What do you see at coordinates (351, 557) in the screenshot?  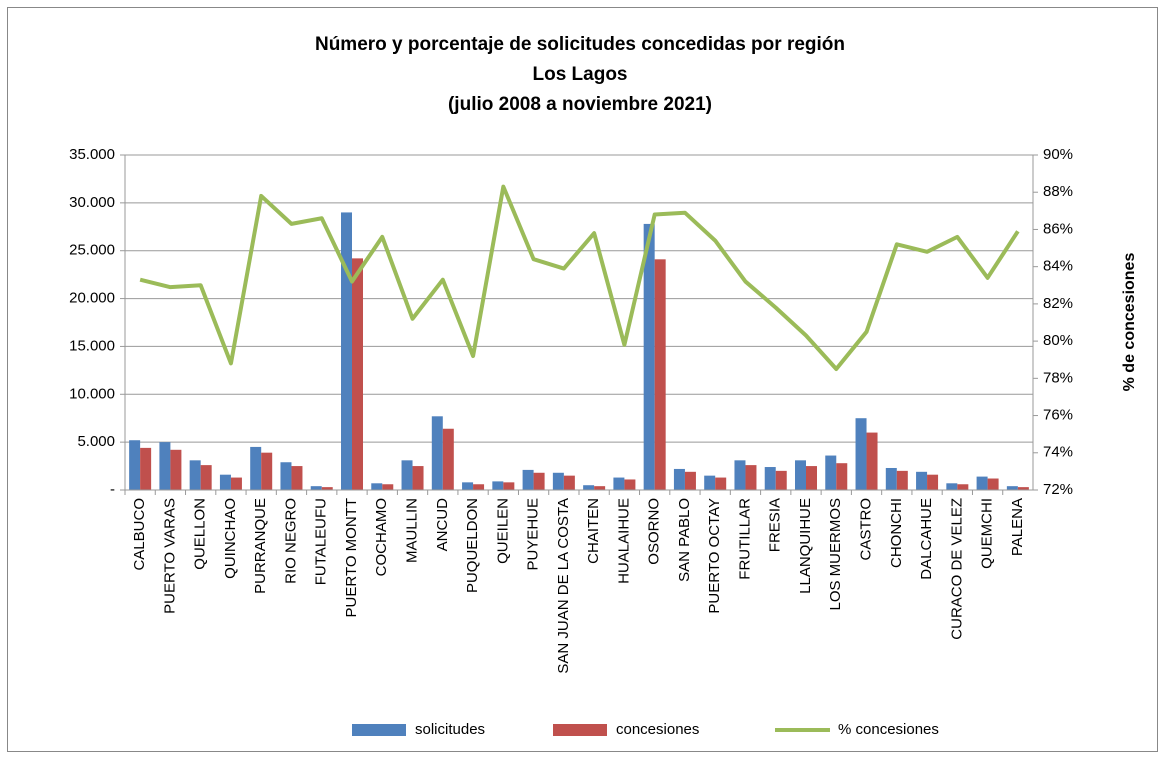 I see `x-tick-label: PUERTO MONTT` at bounding box center [351, 557].